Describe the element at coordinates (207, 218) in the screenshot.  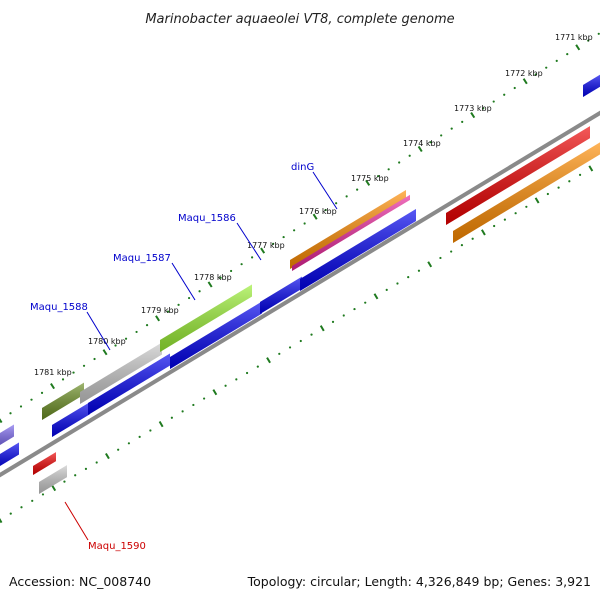
I see `gene-label-maqu-1586: Maqu_1586` at that location.